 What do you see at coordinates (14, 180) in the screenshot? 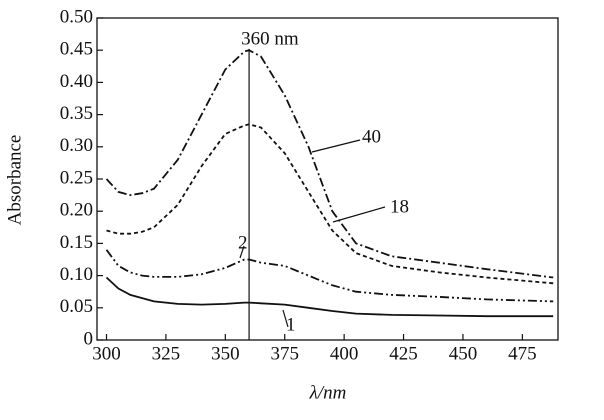
I see `y-axis-title: Absorbance` at bounding box center [14, 180].